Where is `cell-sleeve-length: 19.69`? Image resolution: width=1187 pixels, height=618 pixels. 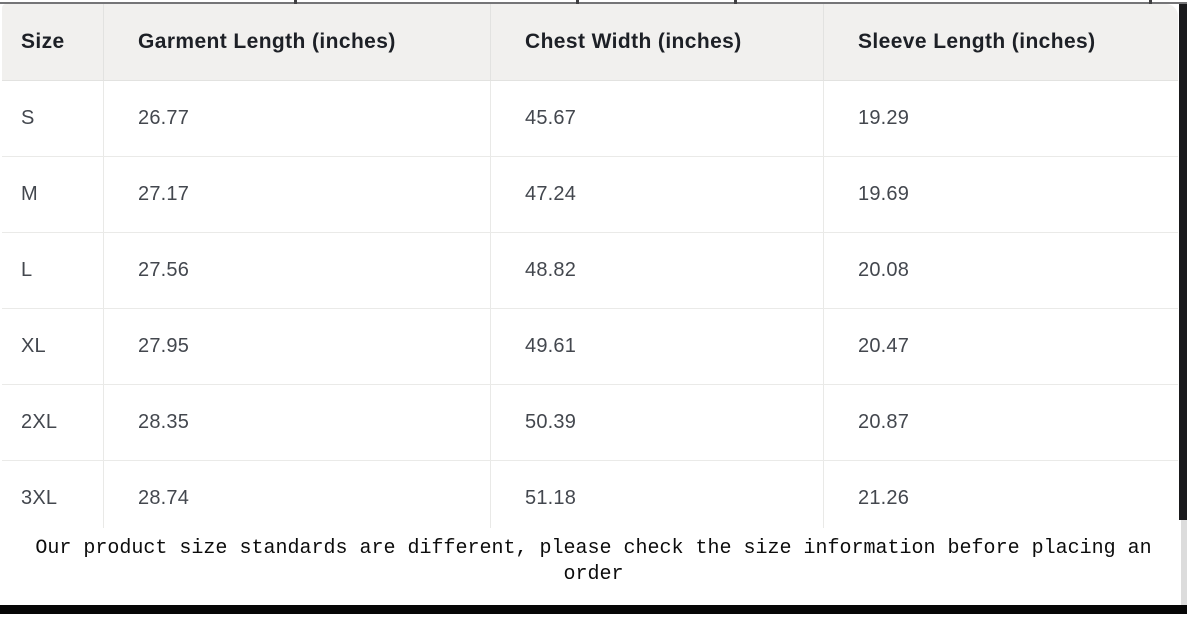 cell-sleeve-length: 19.69 is located at coordinates (1000, 194).